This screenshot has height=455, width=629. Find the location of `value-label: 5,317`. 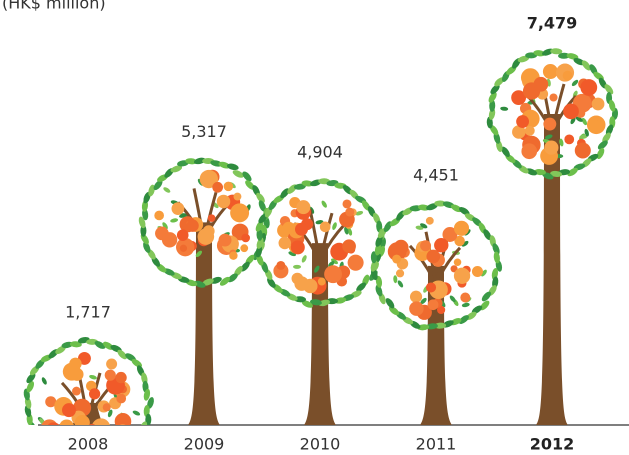

value-label: 5,317 is located at coordinates (204, 131).